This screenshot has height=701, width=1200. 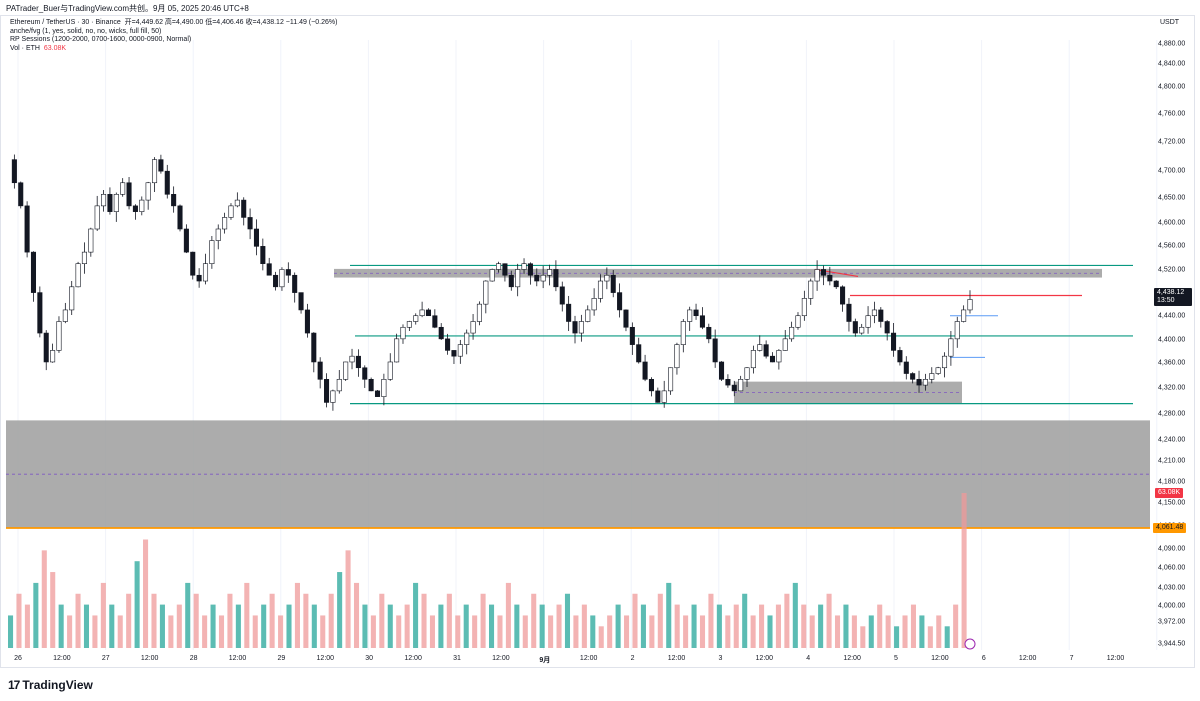 I want to click on price-tick-label: 4,440.00, so click(x=1172, y=316).